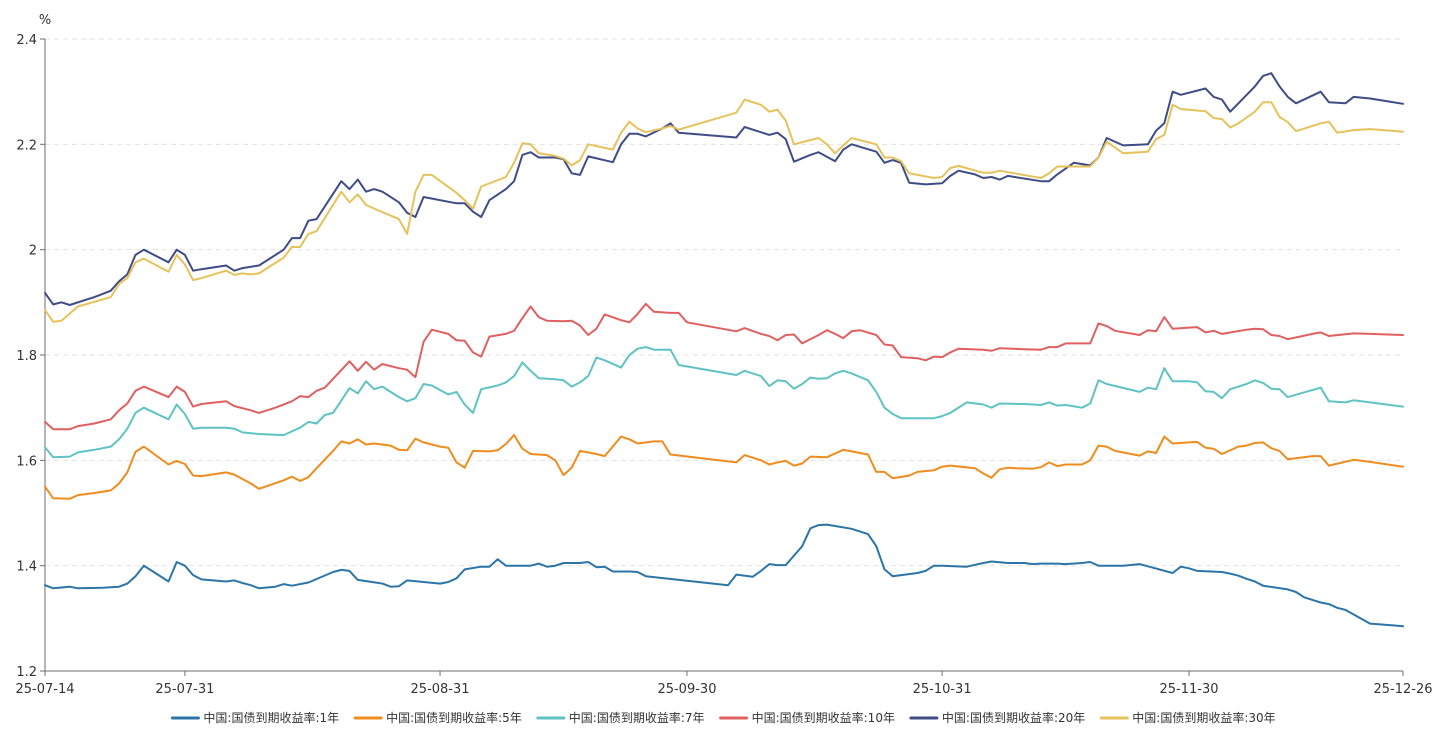 This screenshot has width=1440, height=739. Describe the element at coordinates (637, 717) in the screenshot. I see `legend-label: 中国:国债到期收益率:7年` at that location.